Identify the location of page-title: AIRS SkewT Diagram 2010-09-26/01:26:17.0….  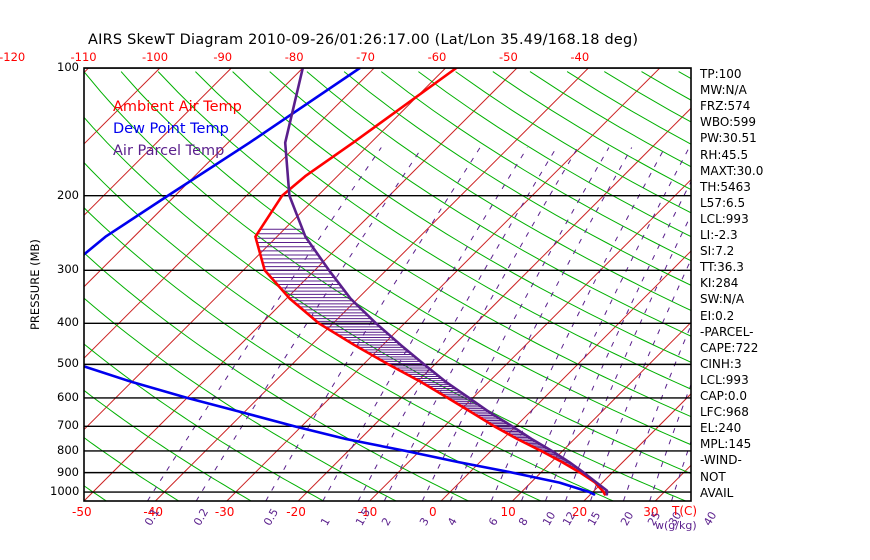
(363, 40).